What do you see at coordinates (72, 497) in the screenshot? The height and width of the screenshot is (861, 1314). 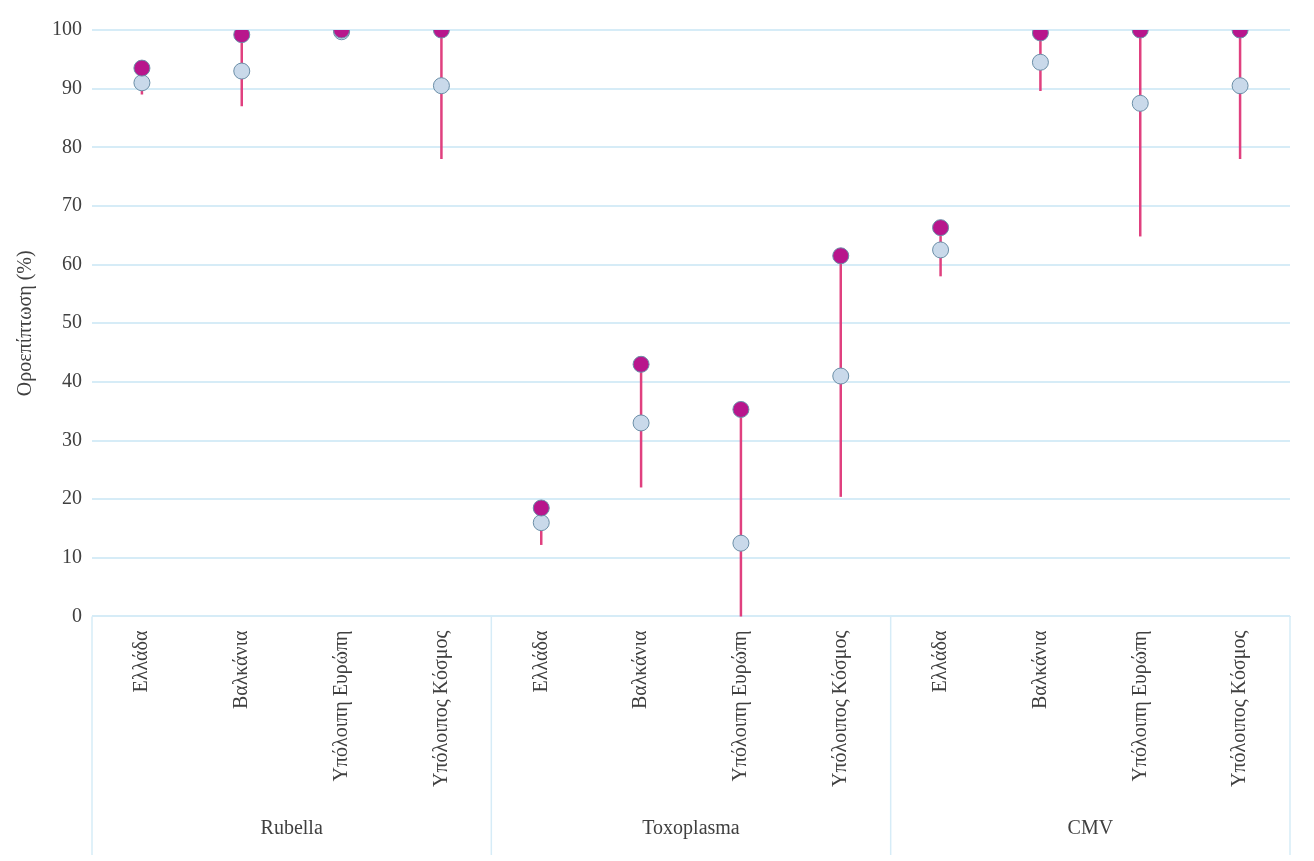 I see `y-tick-label: 20` at bounding box center [72, 497].